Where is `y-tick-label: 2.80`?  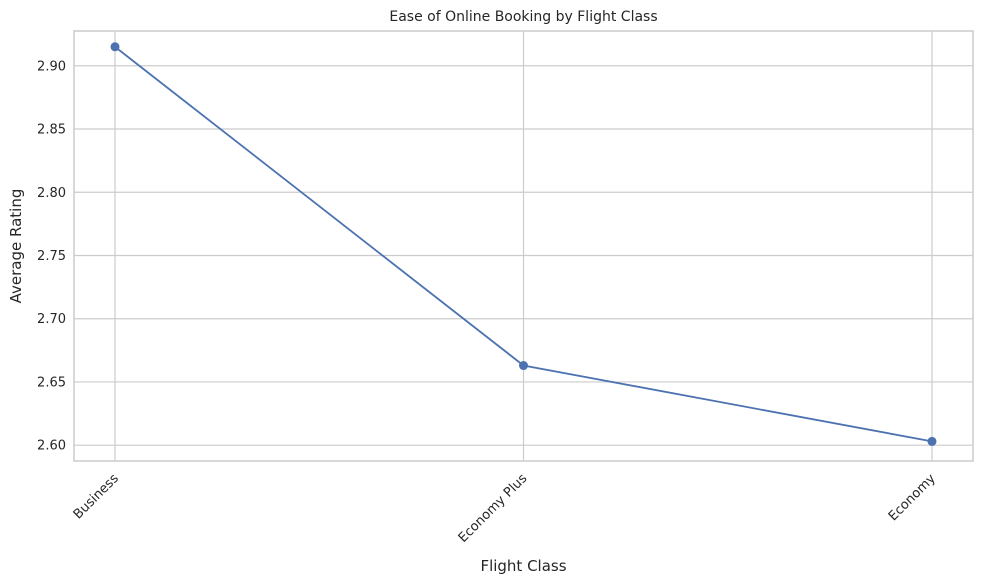 y-tick-label: 2.80 is located at coordinates (51, 193).